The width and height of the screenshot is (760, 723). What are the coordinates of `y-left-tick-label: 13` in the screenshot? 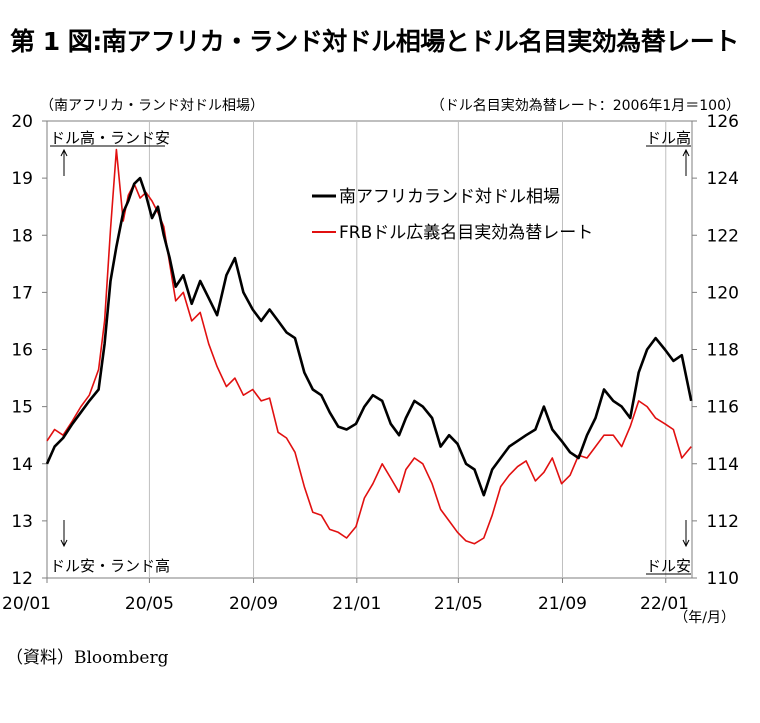 It's located at (22, 522).